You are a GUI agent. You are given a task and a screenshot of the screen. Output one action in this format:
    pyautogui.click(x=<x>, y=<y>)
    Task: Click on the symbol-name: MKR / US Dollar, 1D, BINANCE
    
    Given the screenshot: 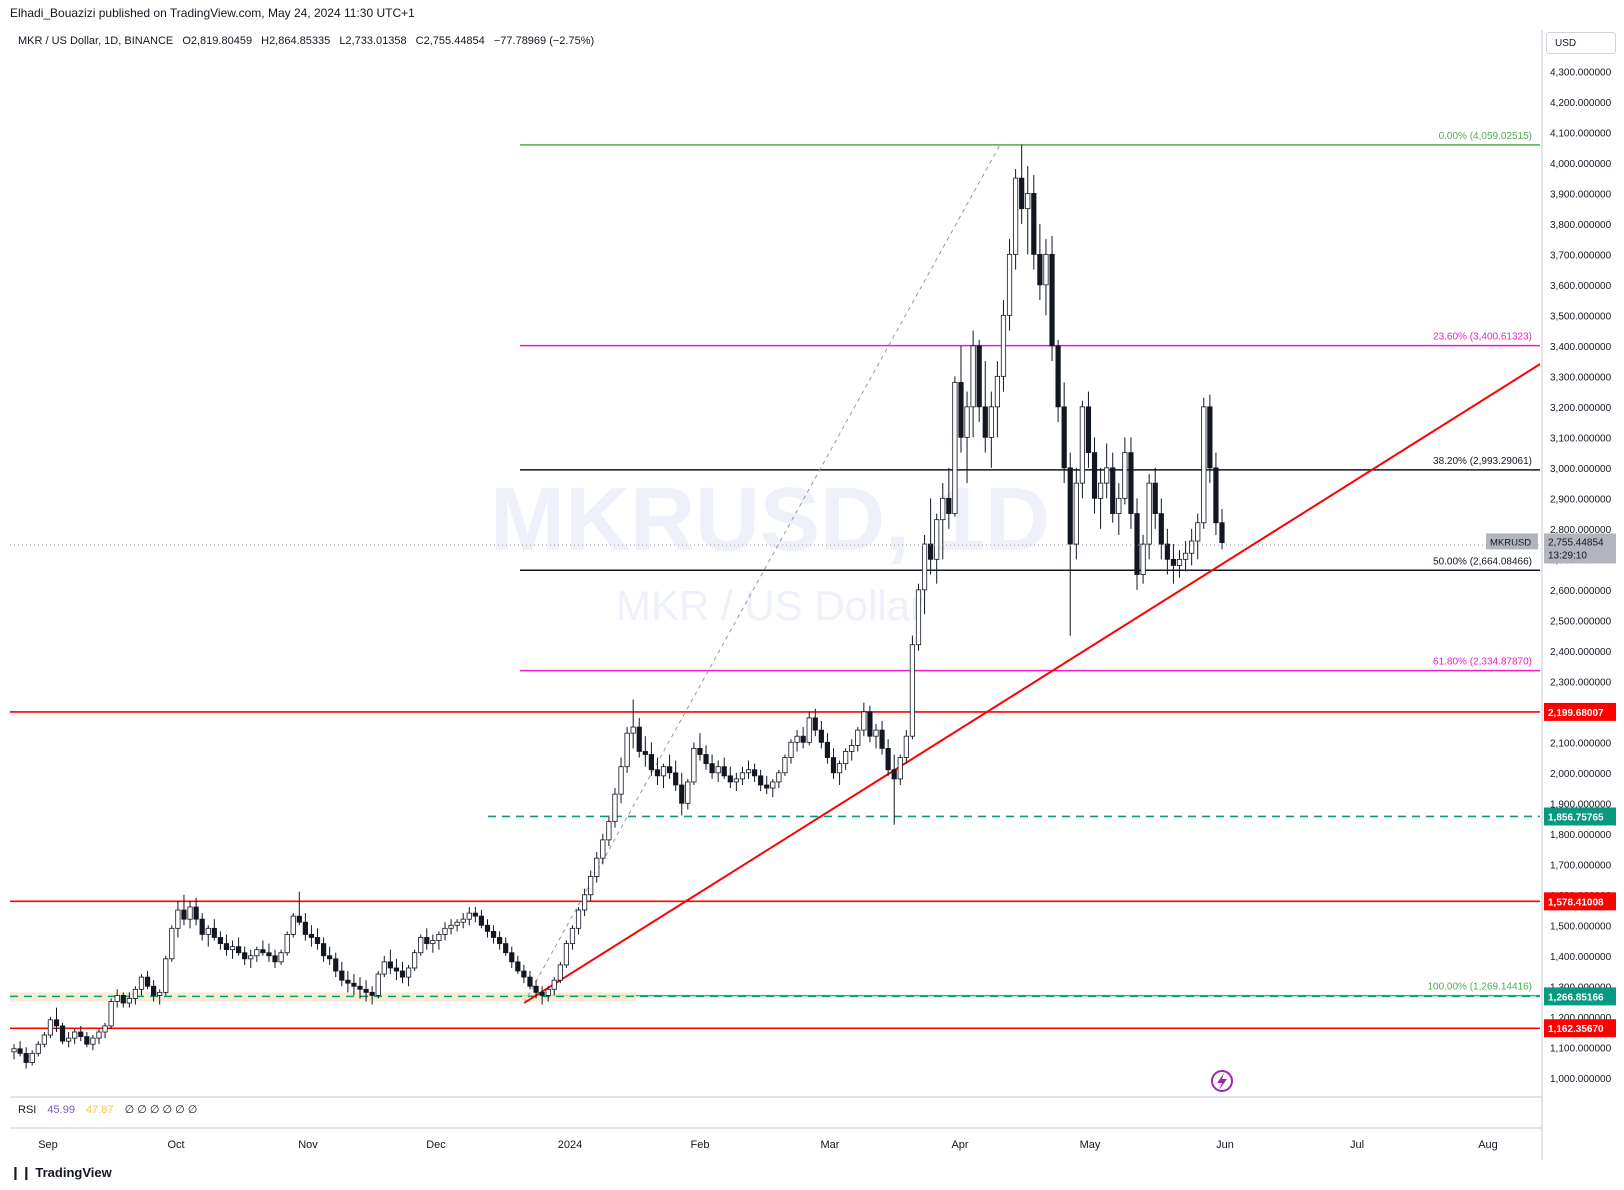 What is the action you would take?
    pyautogui.click(x=96, y=41)
    